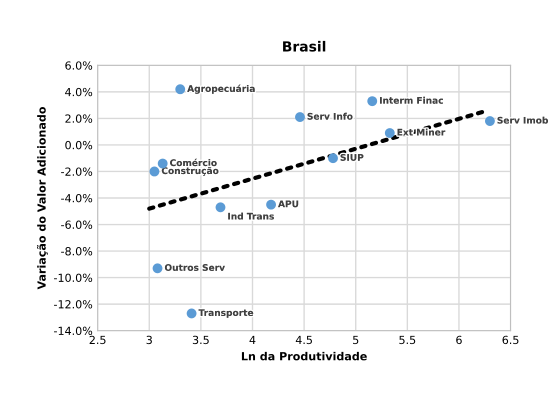 Image resolution: width=558 pixels, height=396 pixels. I want to click on x-tick-label: 3, so click(149, 340).